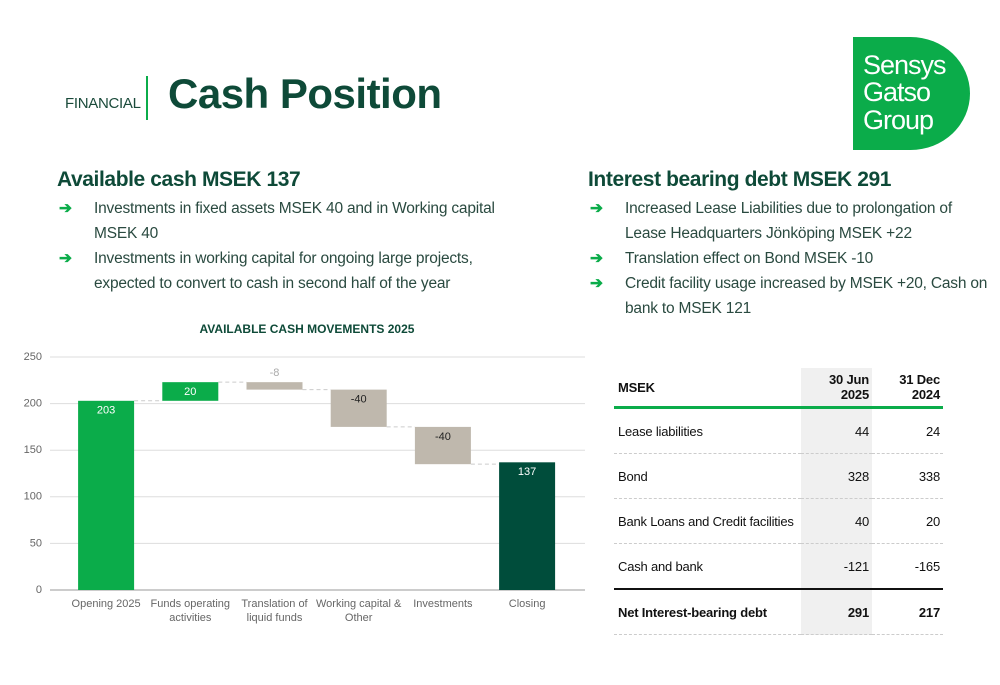  What do you see at coordinates (33, 357) in the screenshot?
I see `y-tick-label: 250` at bounding box center [33, 357].